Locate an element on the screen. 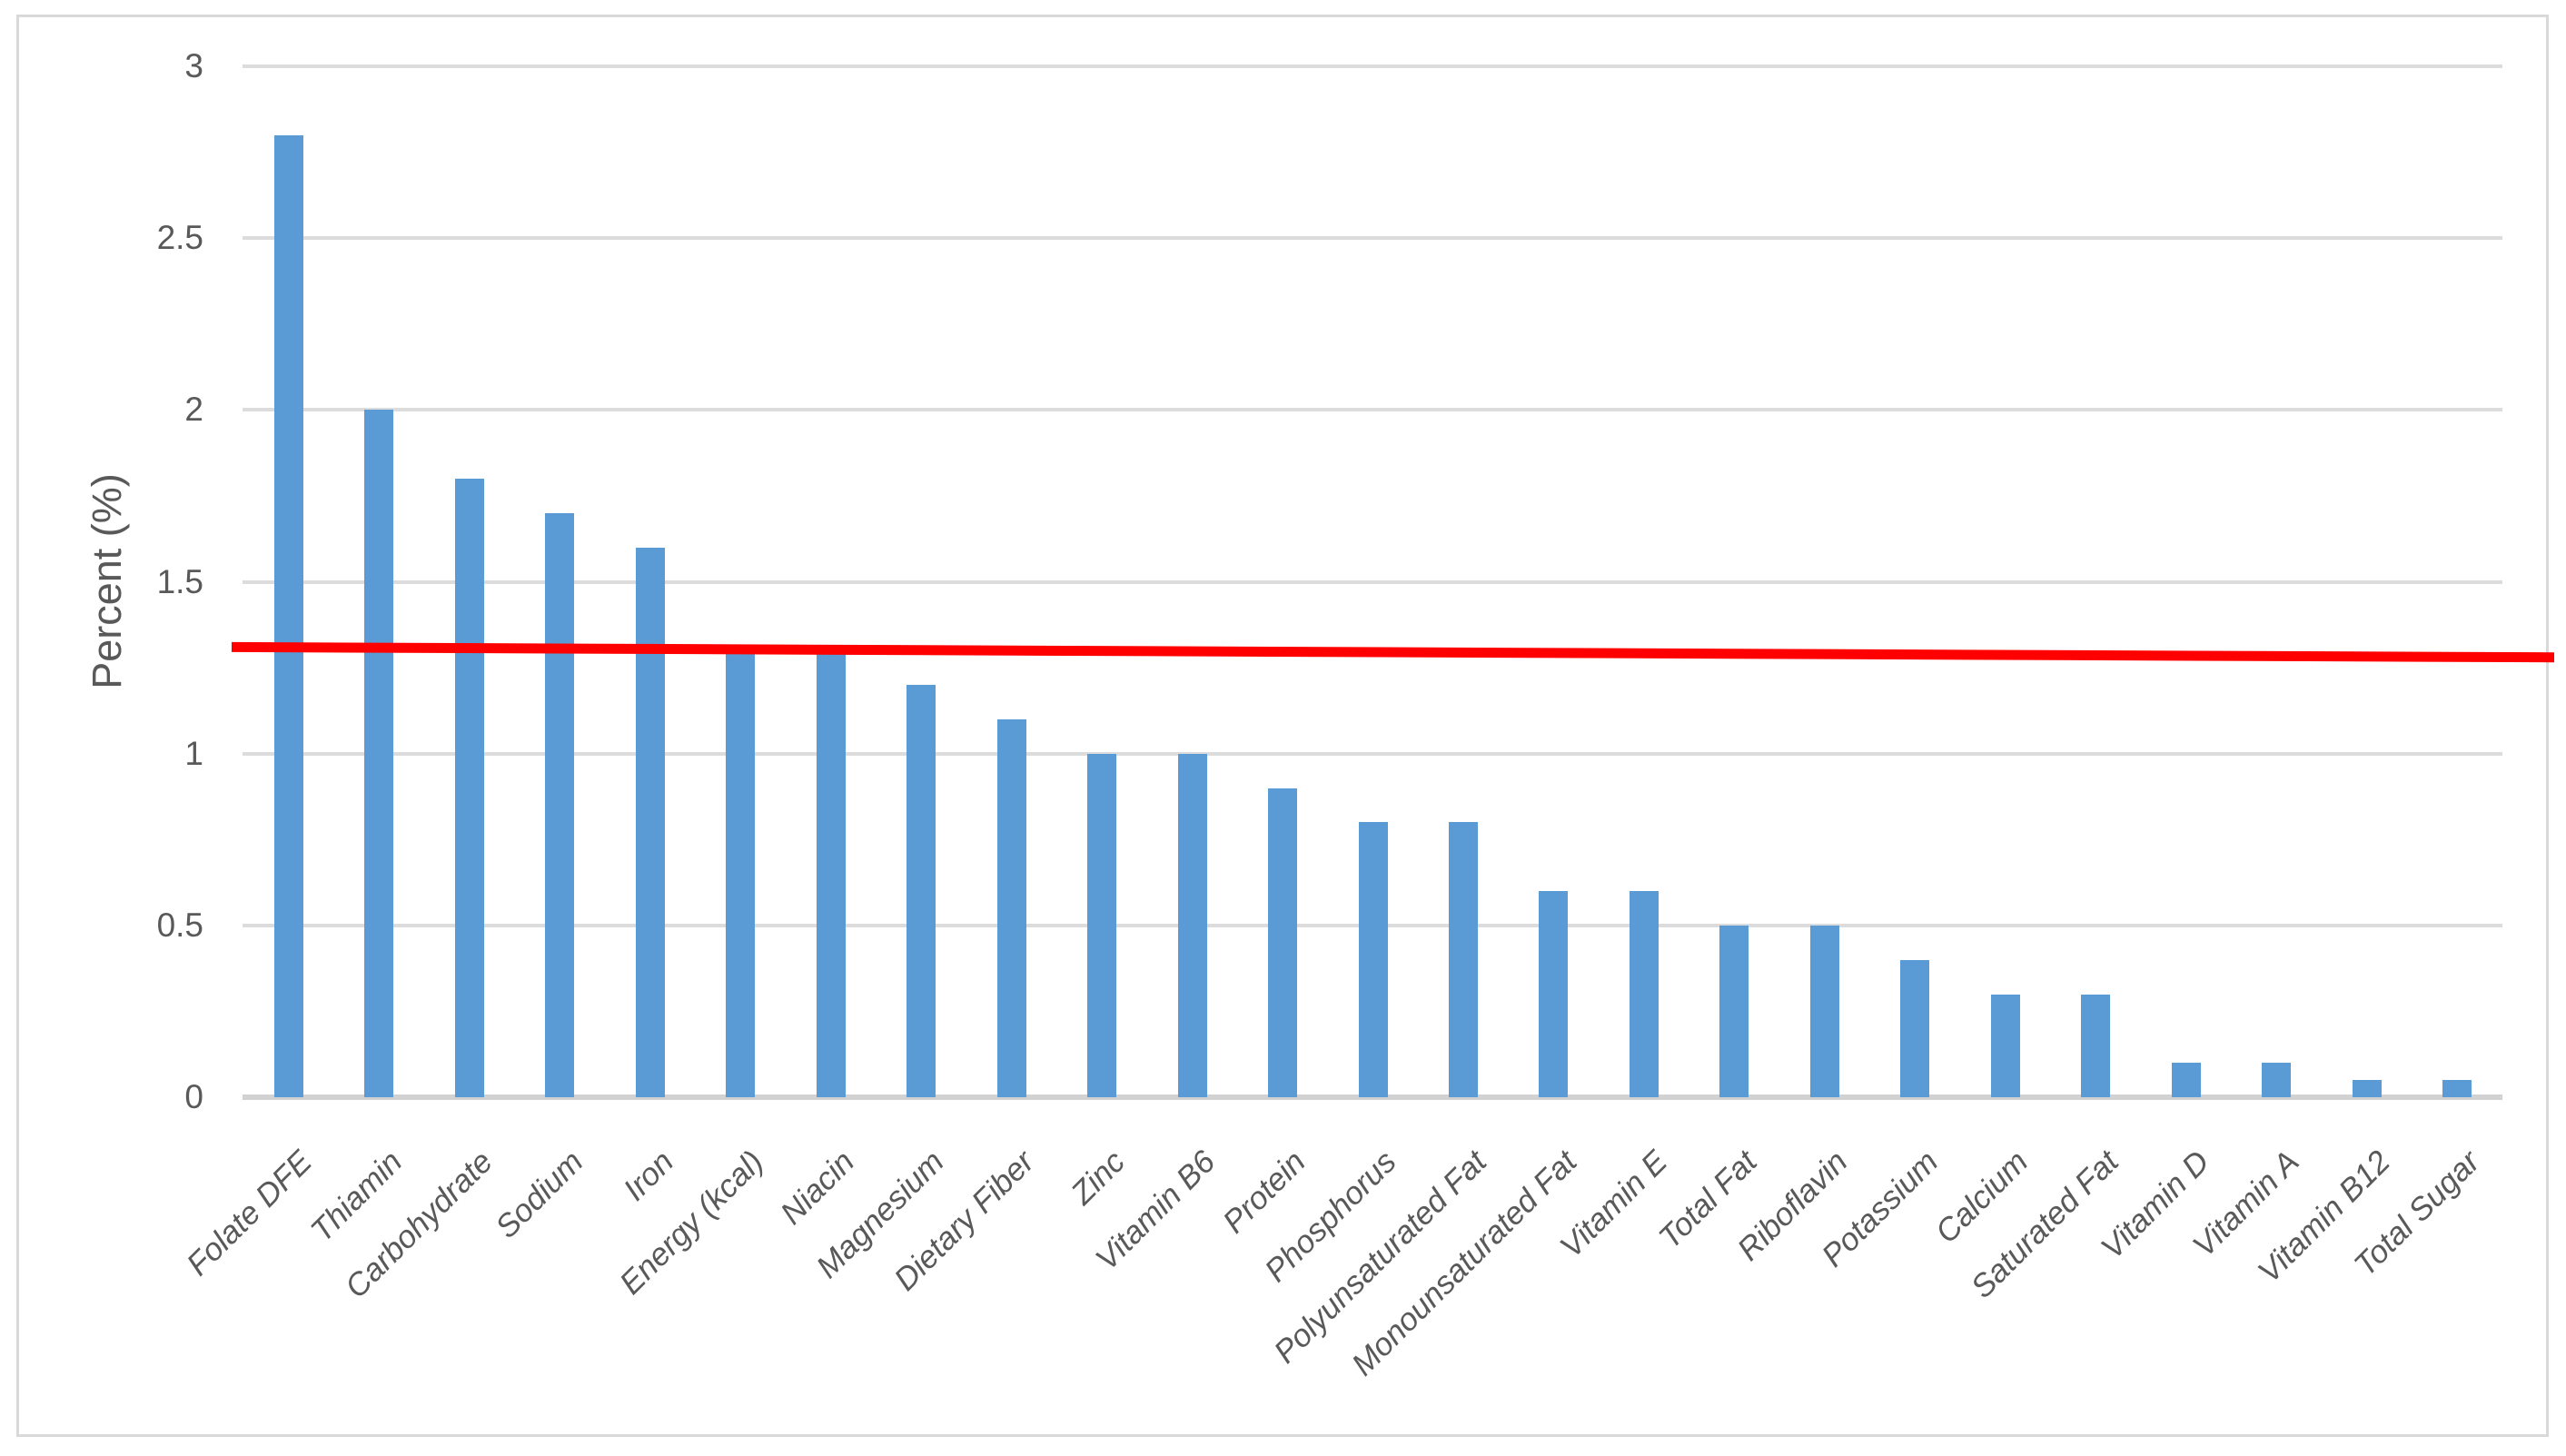 The width and height of the screenshot is (2566, 1456). y-tick-label: 0.5 is located at coordinates (179, 925).